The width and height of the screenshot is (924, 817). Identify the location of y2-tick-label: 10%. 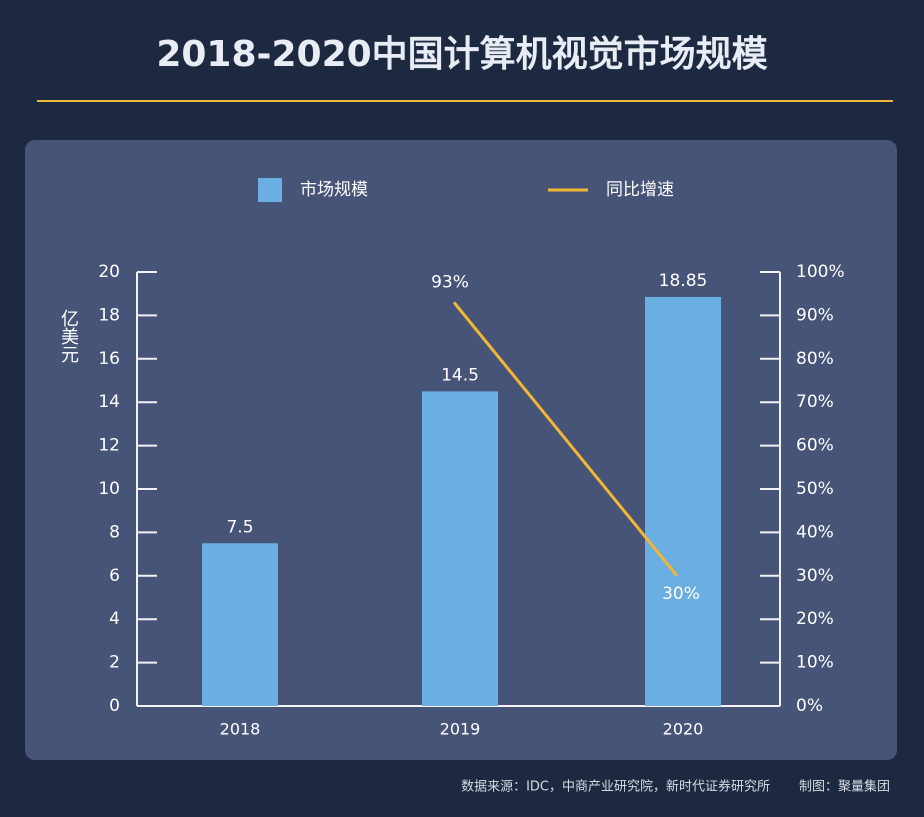
(815, 663).